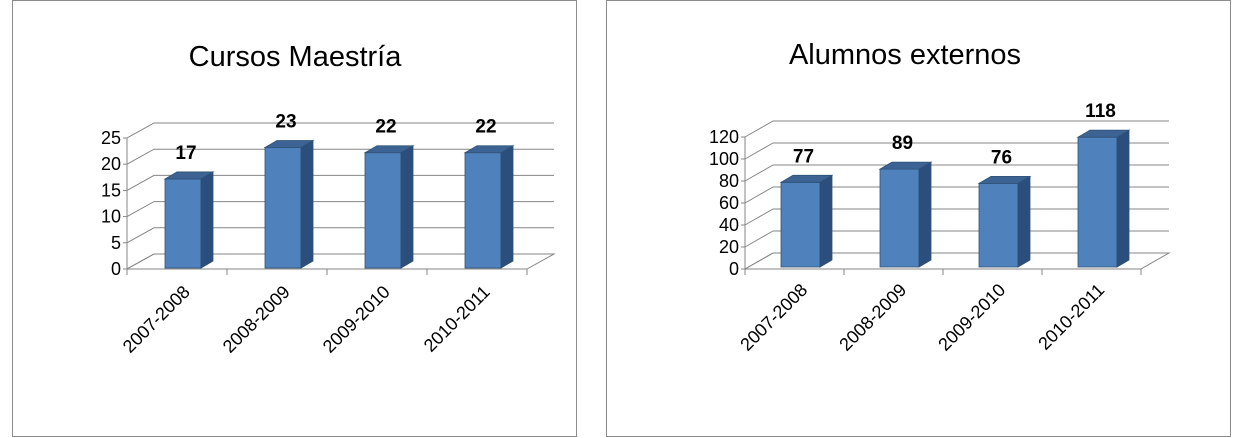 Image resolution: width=1243 pixels, height=438 pixels. Describe the element at coordinates (111, 138) in the screenshot. I see `y-tick-label: 25` at that location.